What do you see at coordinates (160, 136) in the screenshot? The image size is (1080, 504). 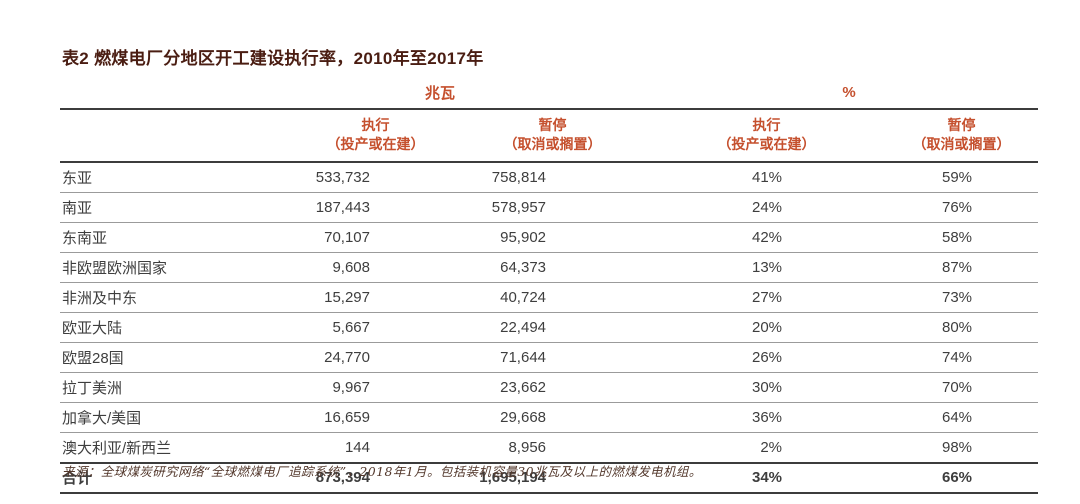 I see `region-column-header` at bounding box center [160, 136].